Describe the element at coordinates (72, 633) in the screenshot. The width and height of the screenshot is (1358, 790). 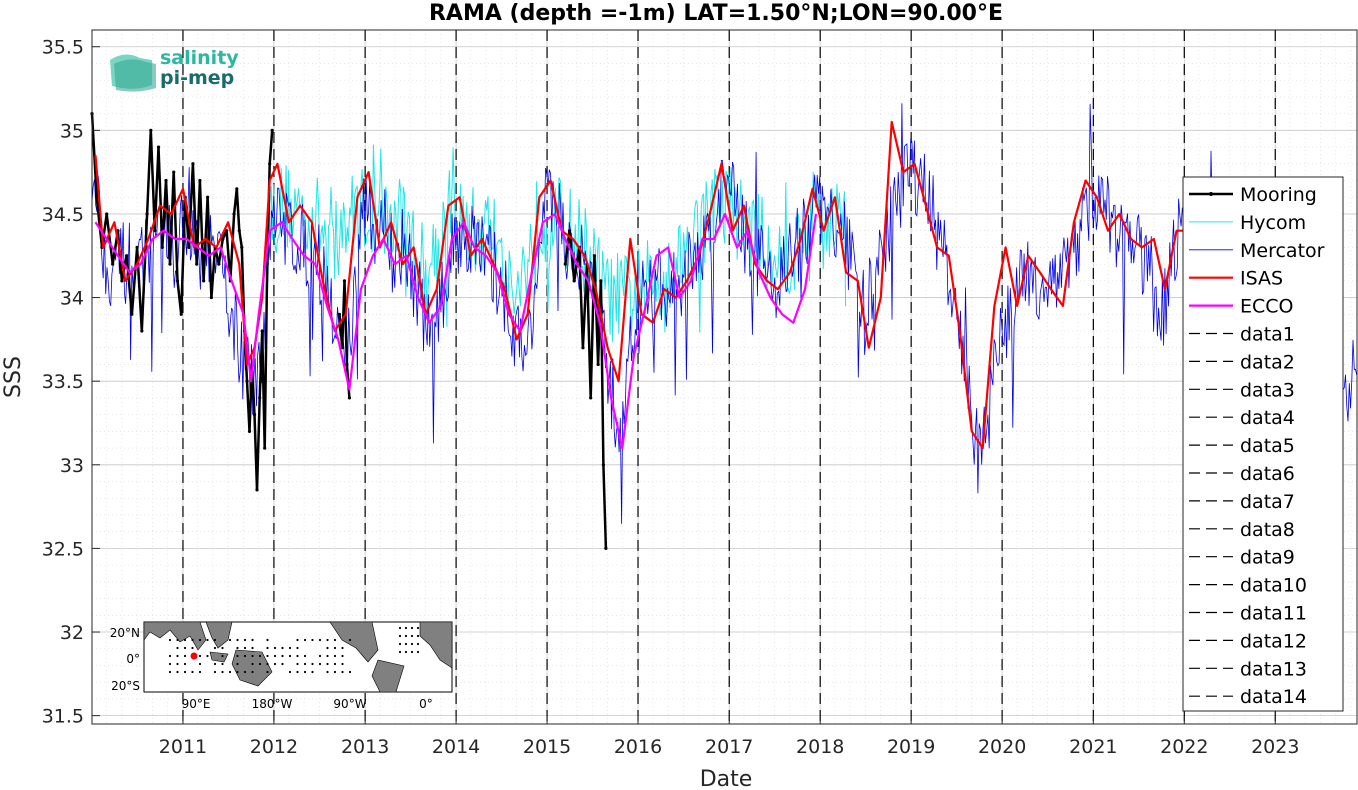
I see `y-tick-label: 32` at that location.